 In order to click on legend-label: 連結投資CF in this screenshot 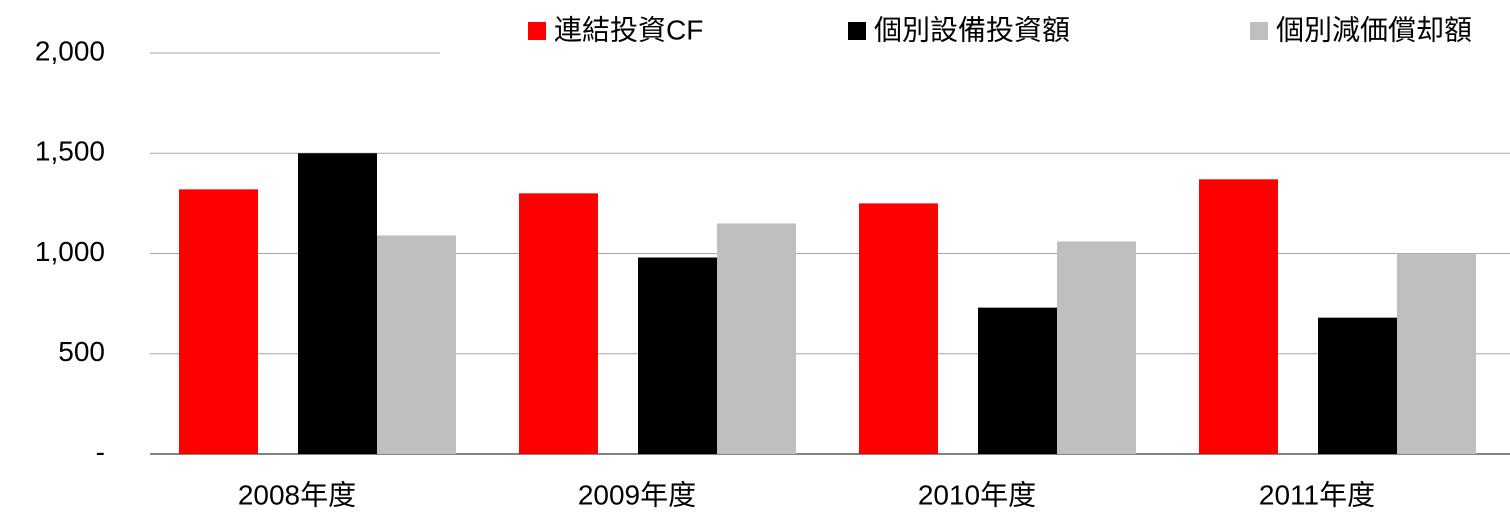, I will do `click(628, 29)`.